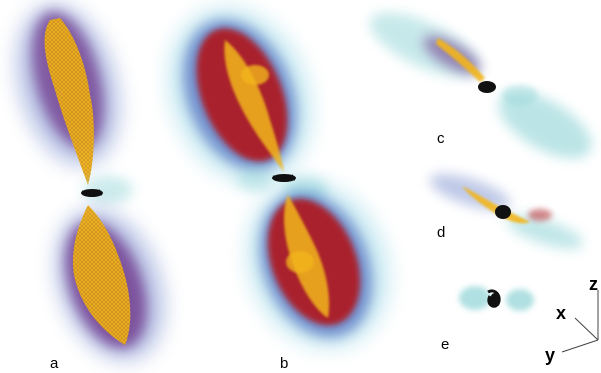 This screenshot has width=601, height=373. What do you see at coordinates (284, 363) in the screenshot?
I see `panel-label-b: b` at bounding box center [284, 363].